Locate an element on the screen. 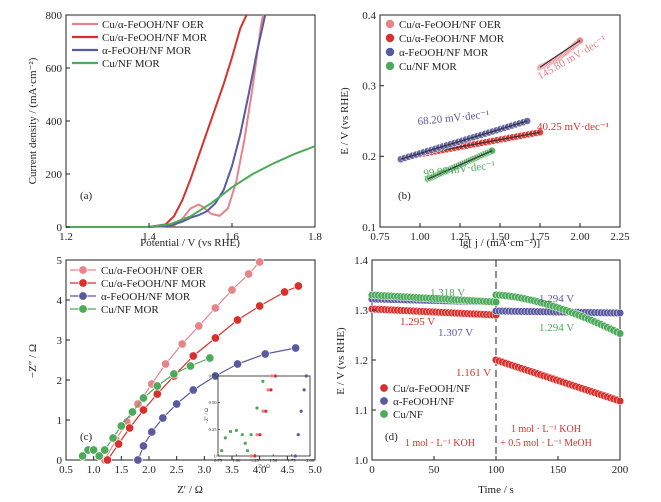  legend-label: Cu/α-FeOOH/NF MOR is located at coordinates (154, 284).